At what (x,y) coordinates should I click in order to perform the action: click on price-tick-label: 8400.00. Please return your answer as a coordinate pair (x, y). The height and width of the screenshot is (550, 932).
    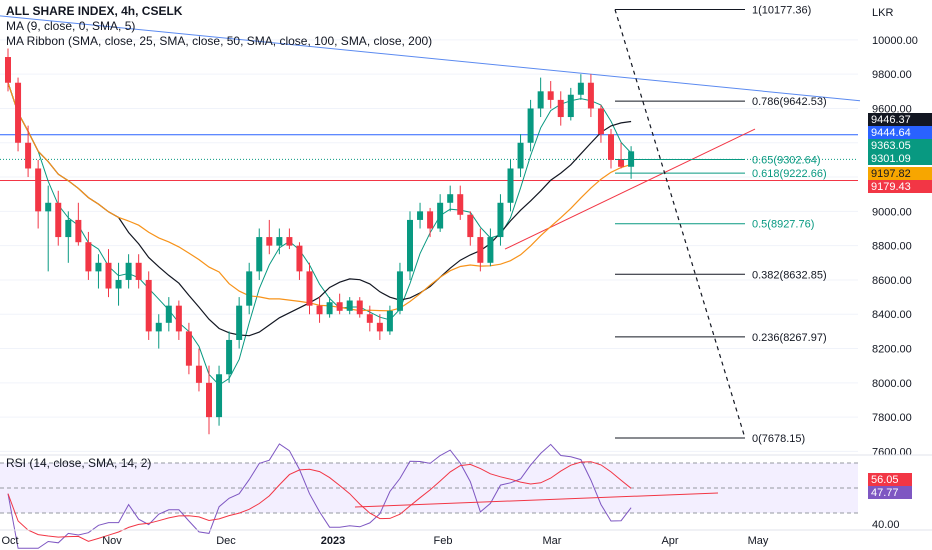
    Looking at the image, I should click on (892, 315).